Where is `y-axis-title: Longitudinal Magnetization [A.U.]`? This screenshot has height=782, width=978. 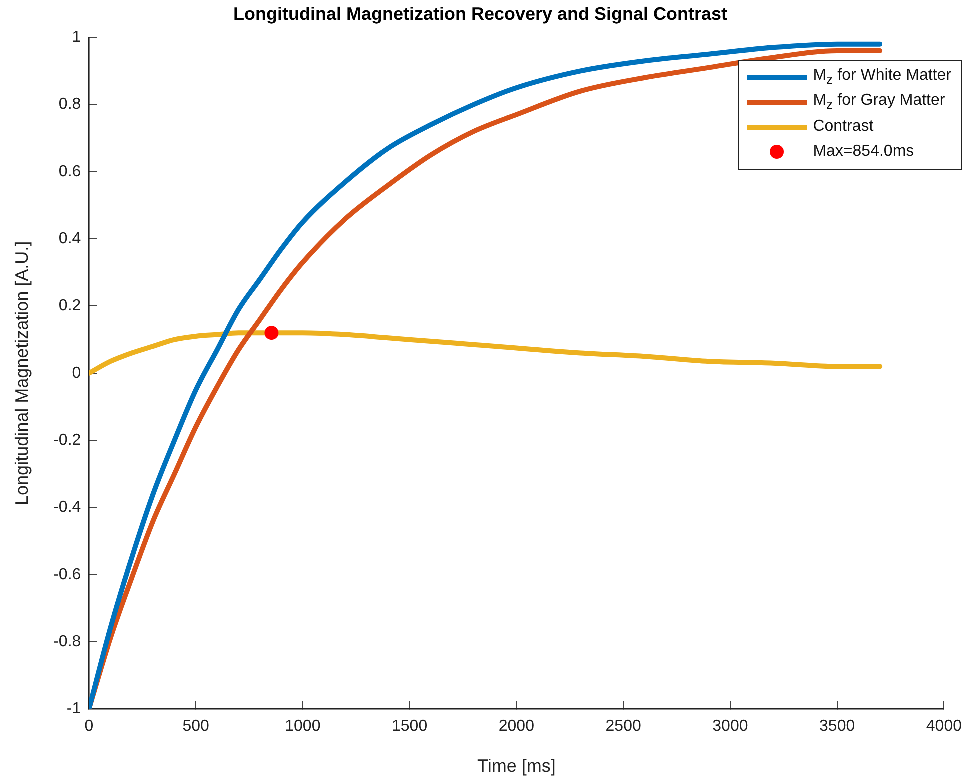
y-axis-title: Longitudinal Magnetization [A.U.] is located at coordinates (22, 373).